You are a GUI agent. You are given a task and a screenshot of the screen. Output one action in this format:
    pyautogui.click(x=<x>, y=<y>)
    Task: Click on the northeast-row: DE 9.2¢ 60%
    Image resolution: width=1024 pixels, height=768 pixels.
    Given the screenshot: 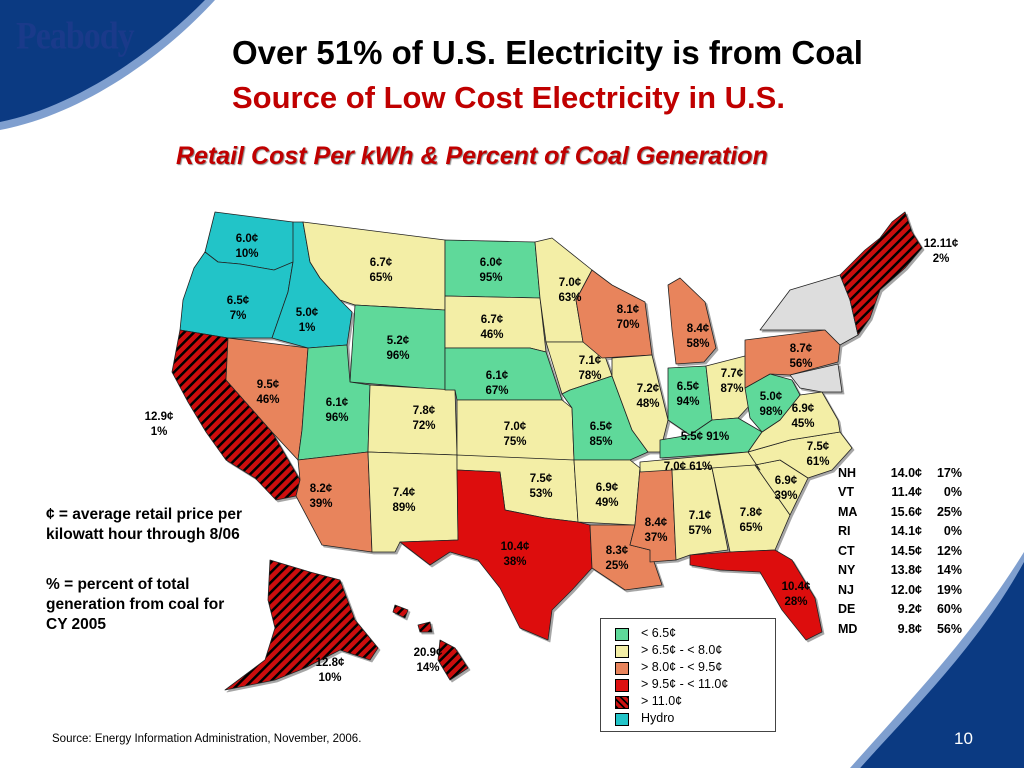 What is the action you would take?
    pyautogui.click(x=900, y=610)
    